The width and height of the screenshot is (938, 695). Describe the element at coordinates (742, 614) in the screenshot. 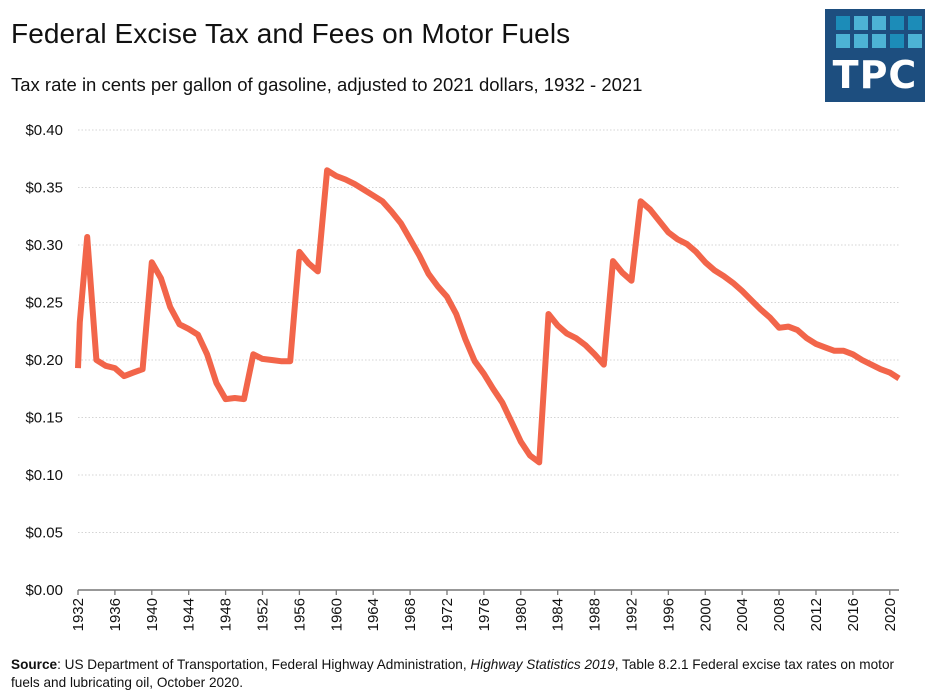

I see `x-tick-label: 2004` at that location.